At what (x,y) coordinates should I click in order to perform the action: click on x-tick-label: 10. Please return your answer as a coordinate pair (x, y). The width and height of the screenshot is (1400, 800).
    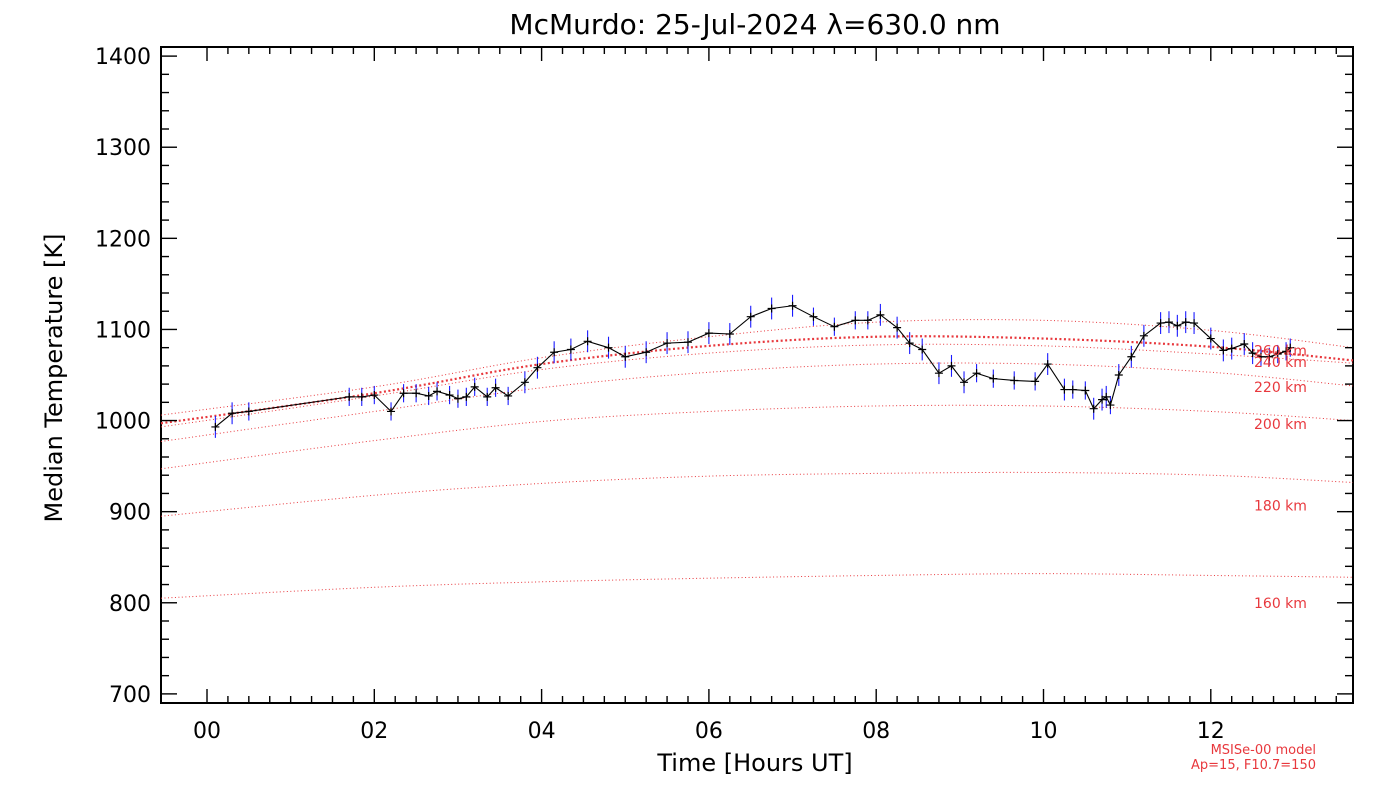
    Looking at the image, I should click on (1043, 731).